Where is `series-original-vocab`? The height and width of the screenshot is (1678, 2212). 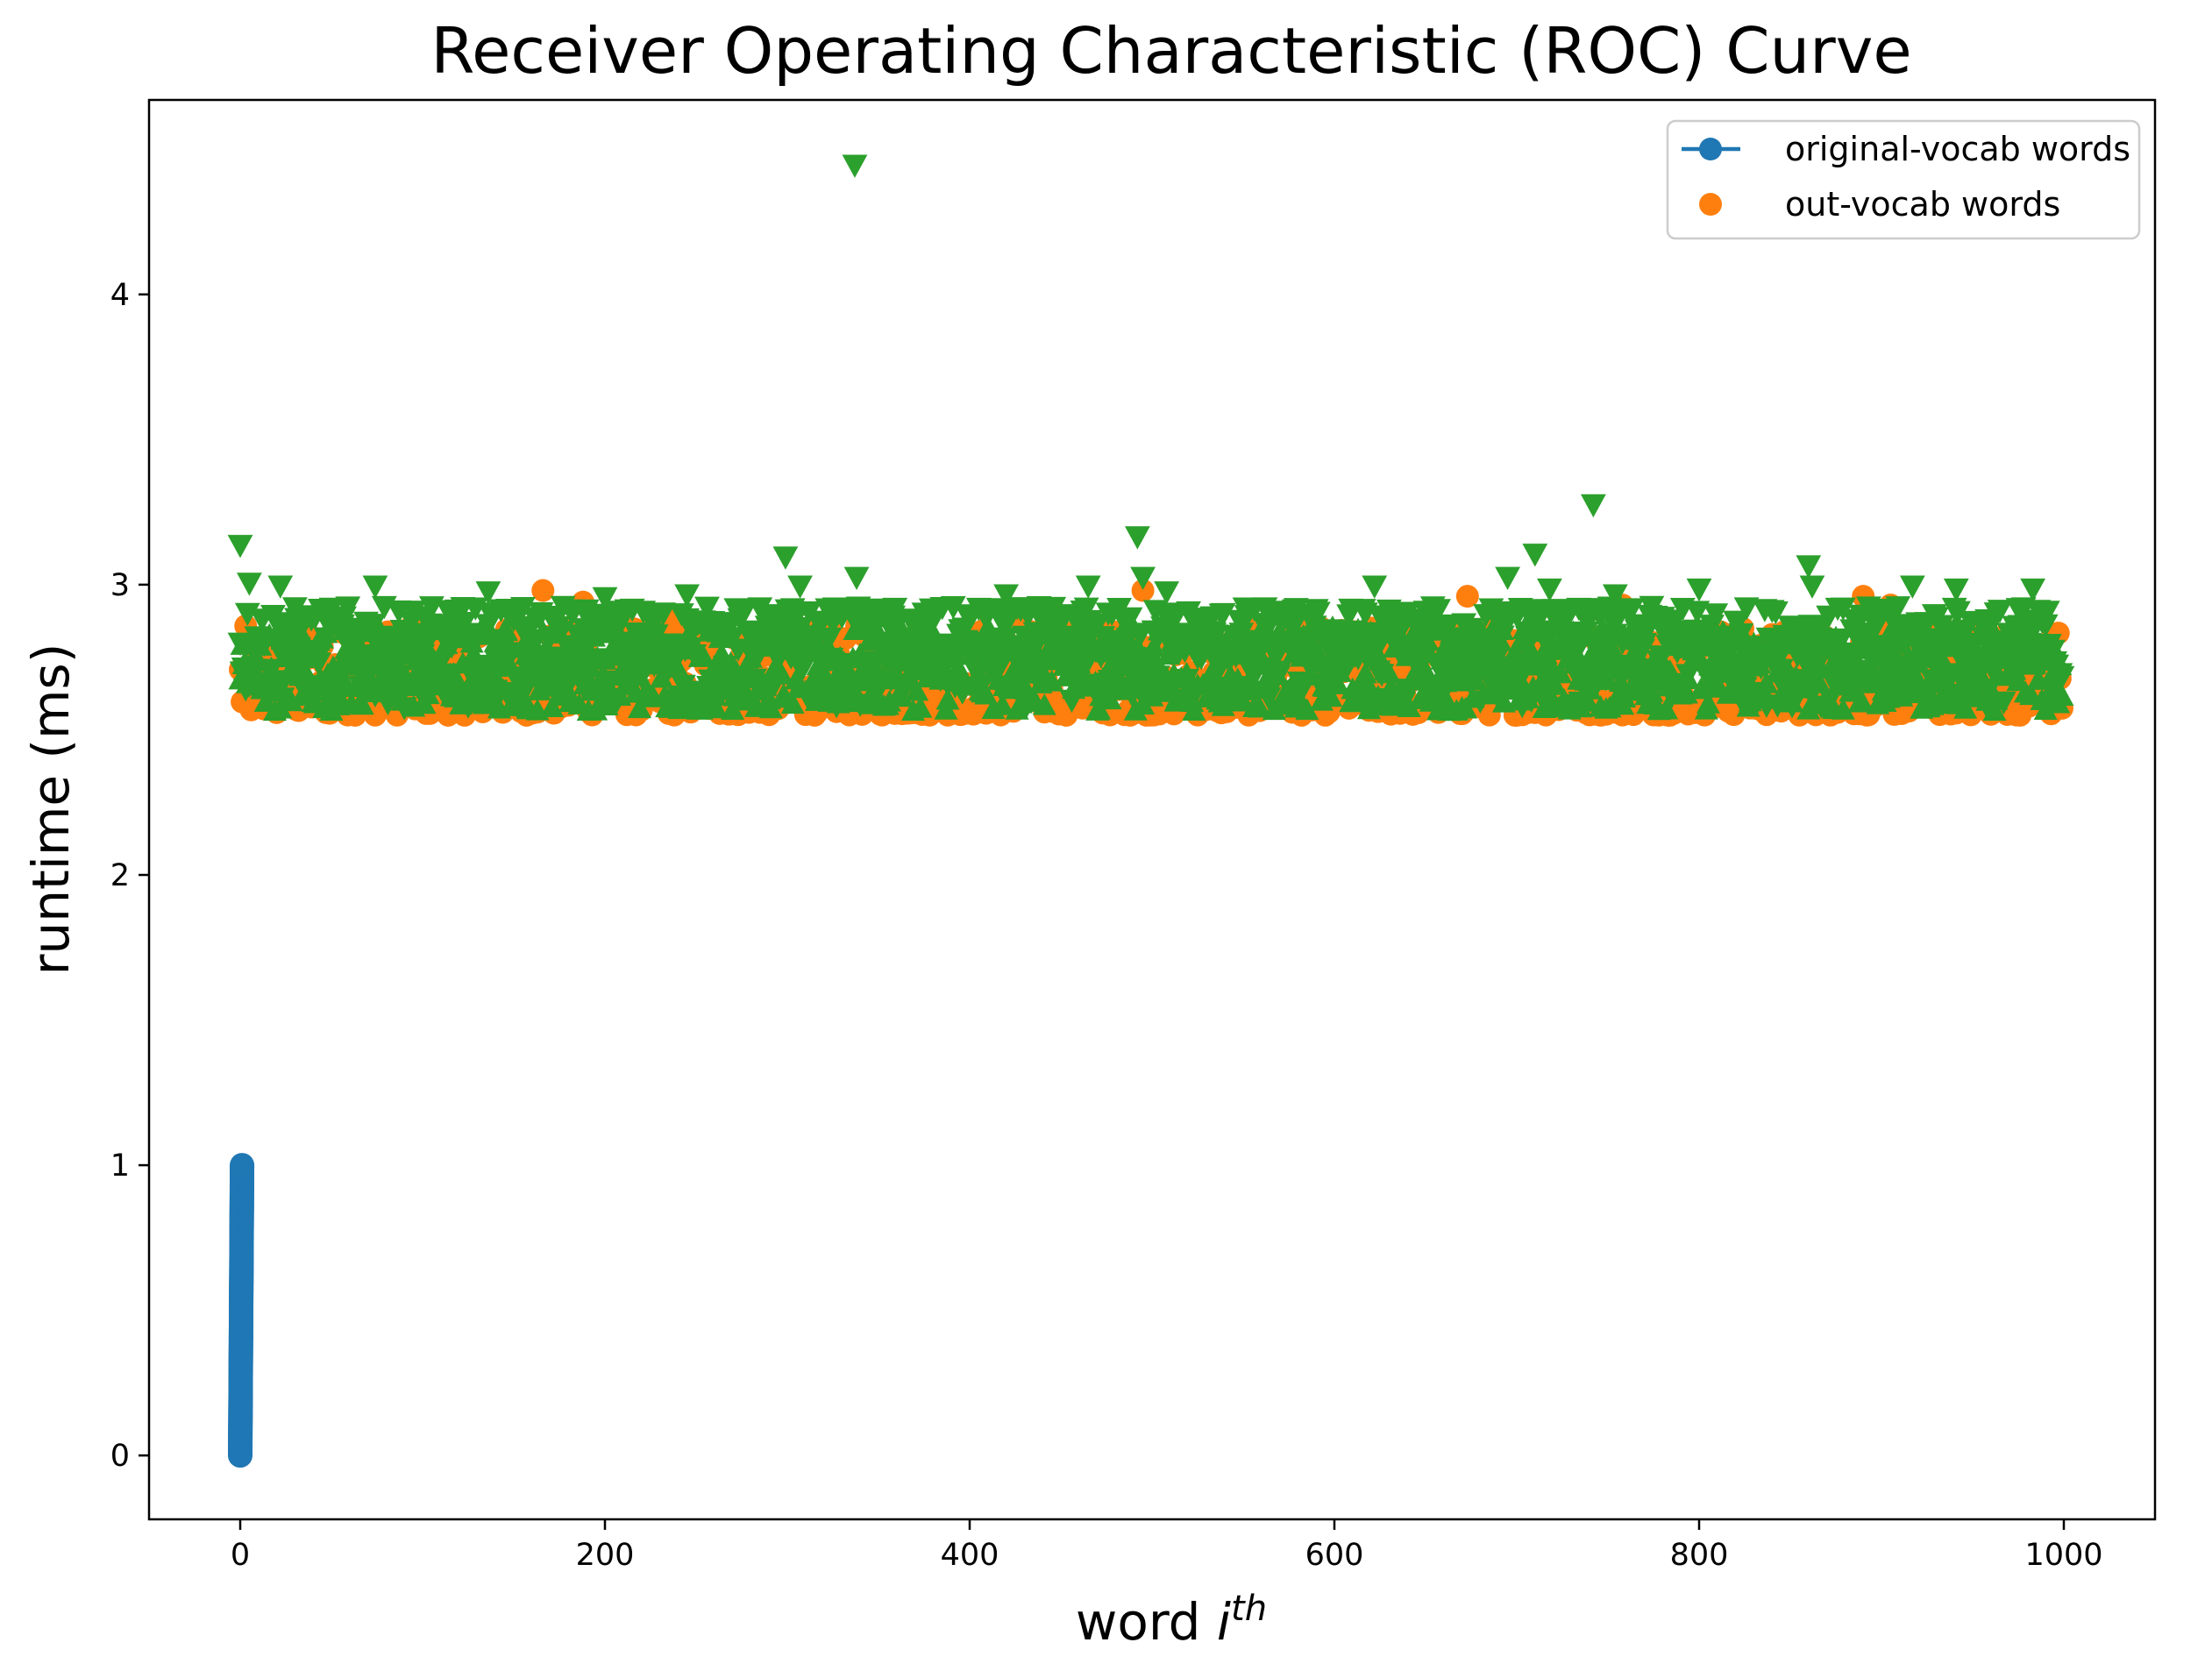
series-original-vocab is located at coordinates (241, 1310).